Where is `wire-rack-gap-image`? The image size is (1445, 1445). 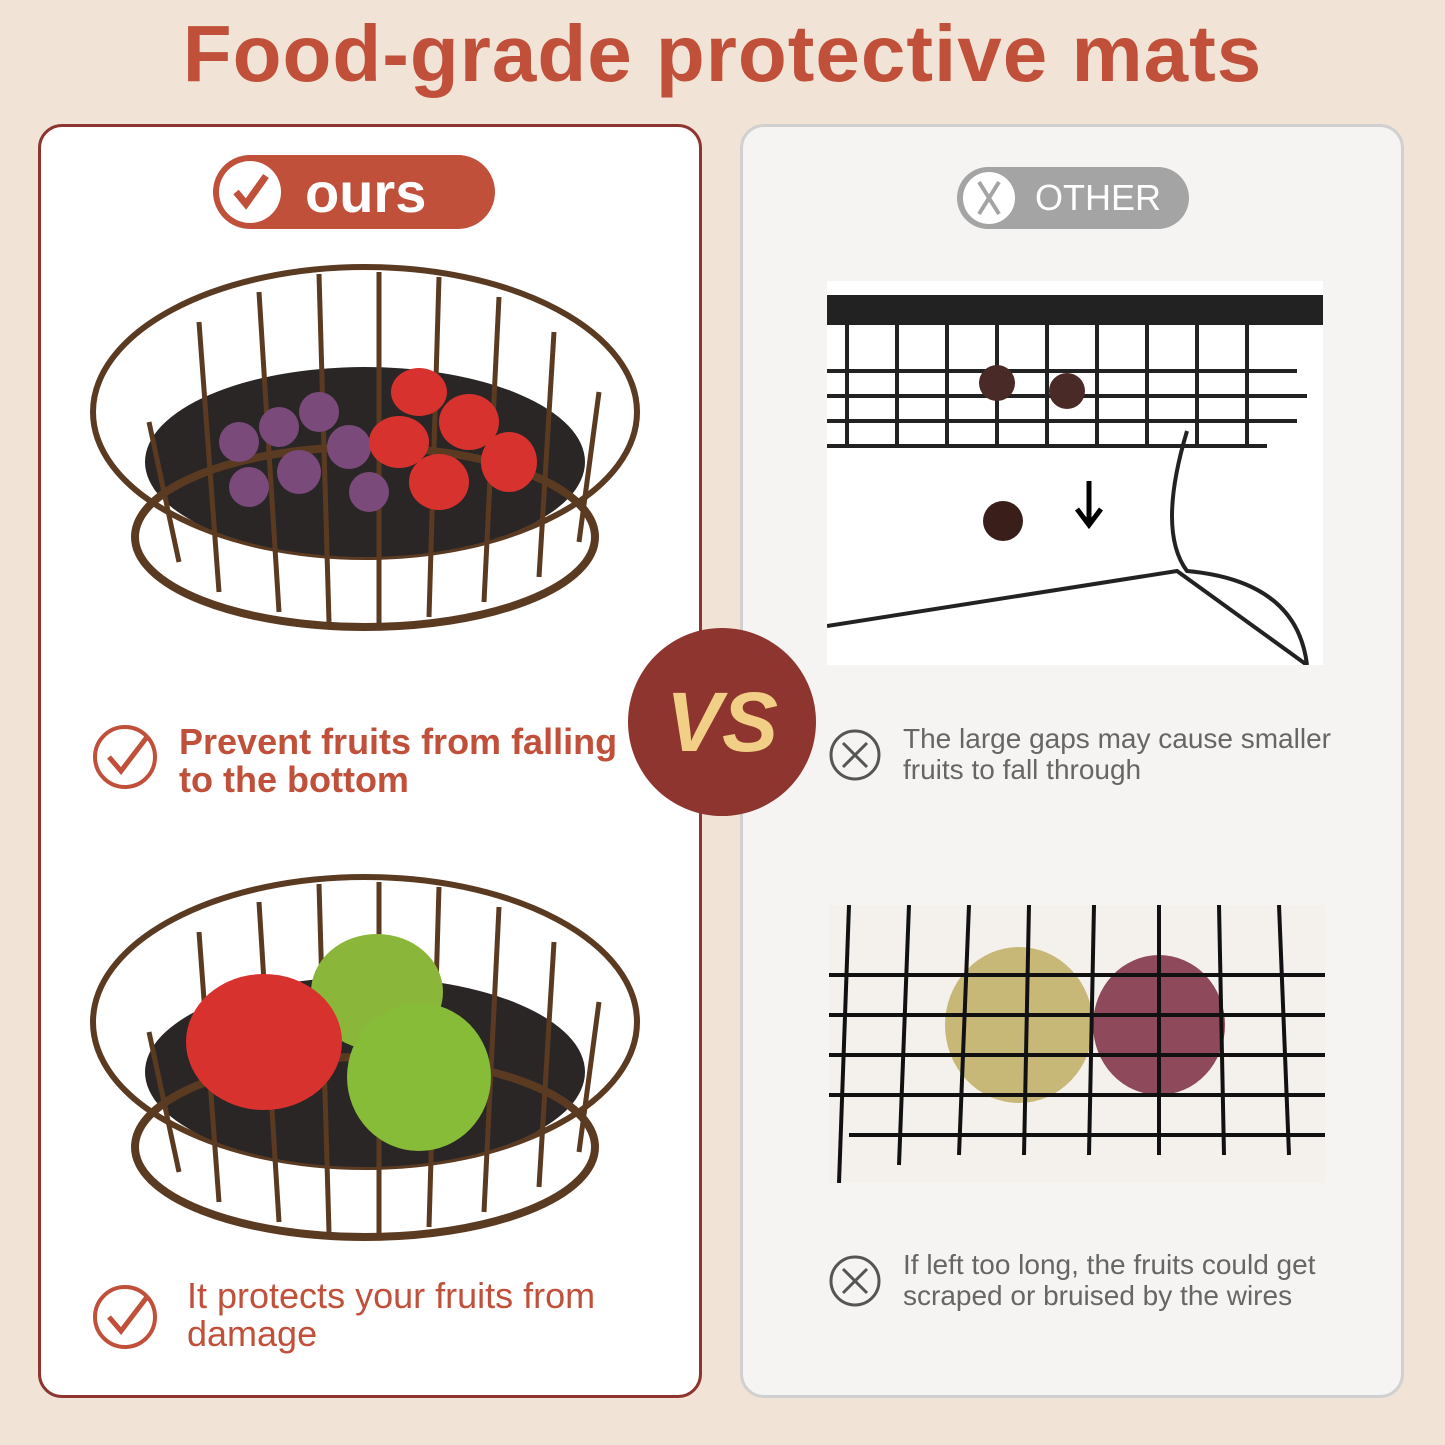 wire-rack-gap-image is located at coordinates (1075, 473).